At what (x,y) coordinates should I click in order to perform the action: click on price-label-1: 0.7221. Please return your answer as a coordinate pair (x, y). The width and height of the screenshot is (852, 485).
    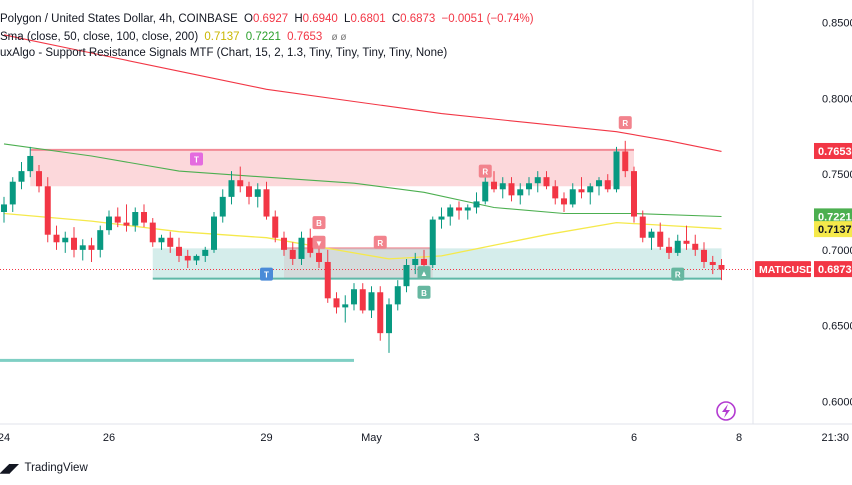
    Looking at the image, I should click on (835, 217).